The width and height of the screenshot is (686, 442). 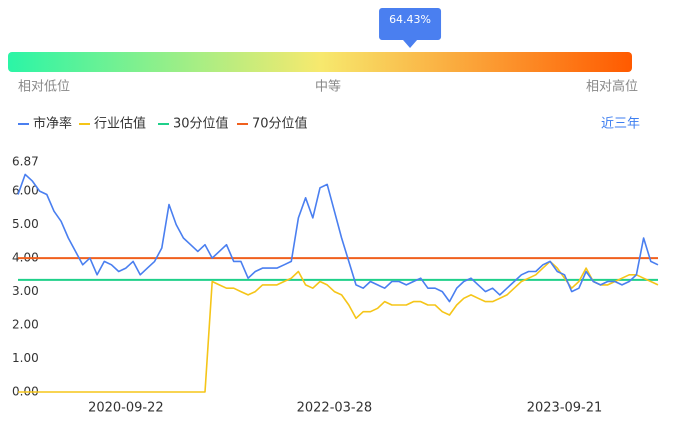 I want to click on y-tick-label: 6.00, so click(x=25, y=191).